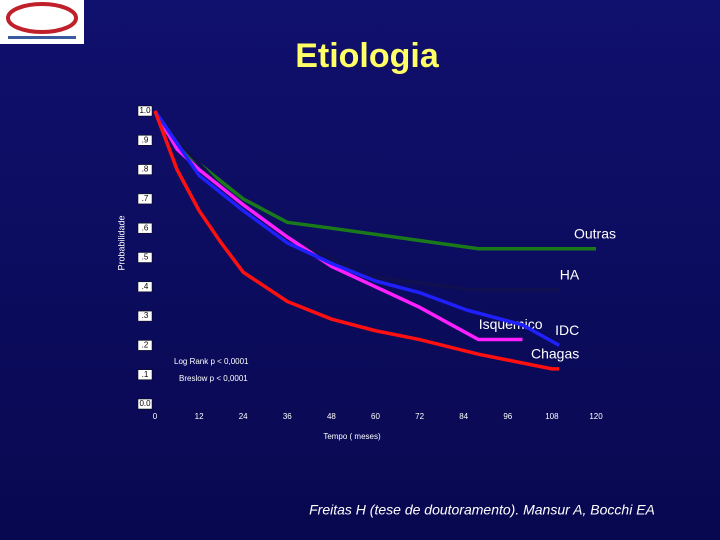  I want to click on x-tick-label: 36, so click(287, 416).